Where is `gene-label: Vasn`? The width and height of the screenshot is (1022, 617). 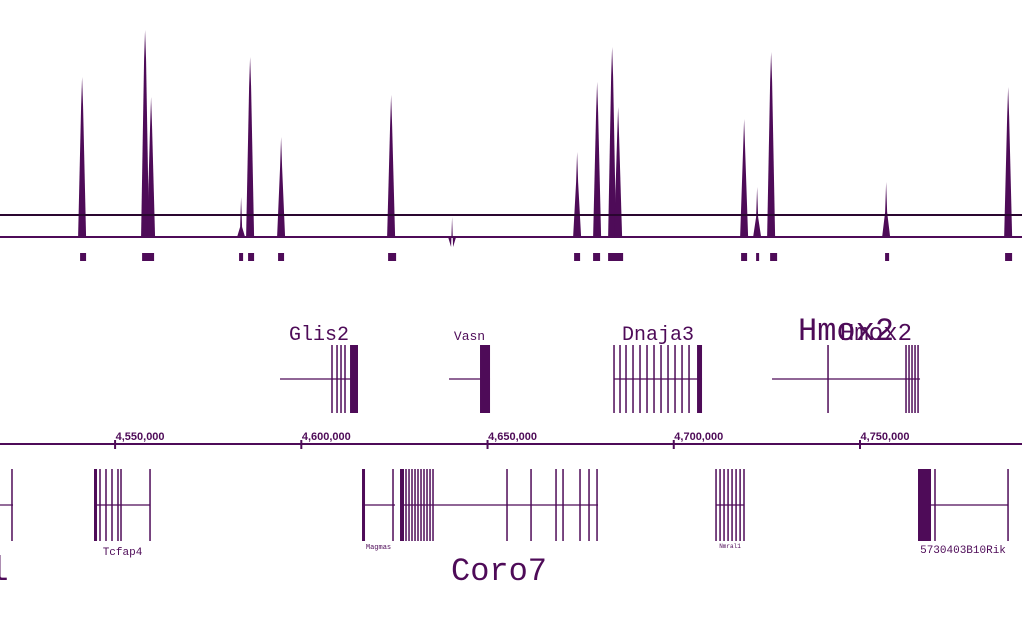
gene-label: Vasn is located at coordinates (469, 336).